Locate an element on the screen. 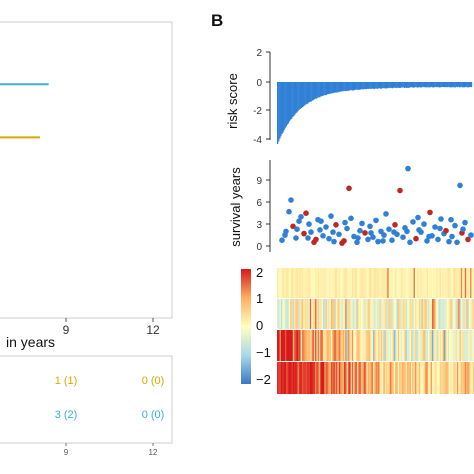 The height and width of the screenshot is (474, 474). heatmap-block: 2 1 0 −1 −2 is located at coordinates (357, 329).